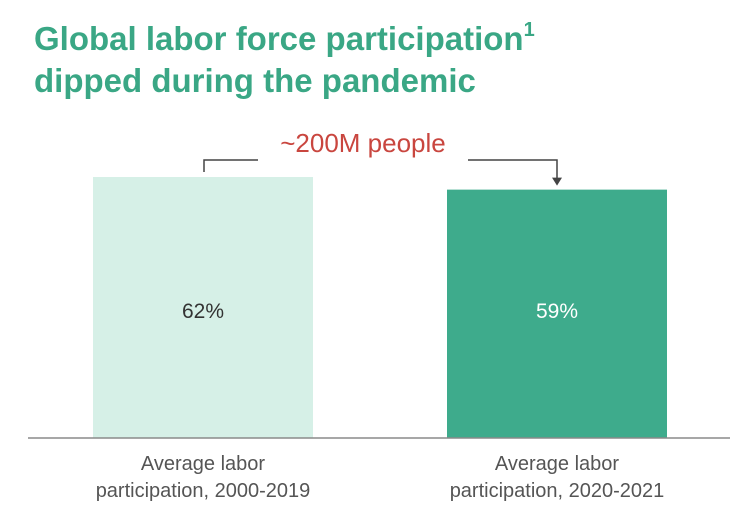 The height and width of the screenshot is (525, 750). What do you see at coordinates (203, 464) in the screenshot?
I see `category-label-1-line-1: Average labor` at bounding box center [203, 464].